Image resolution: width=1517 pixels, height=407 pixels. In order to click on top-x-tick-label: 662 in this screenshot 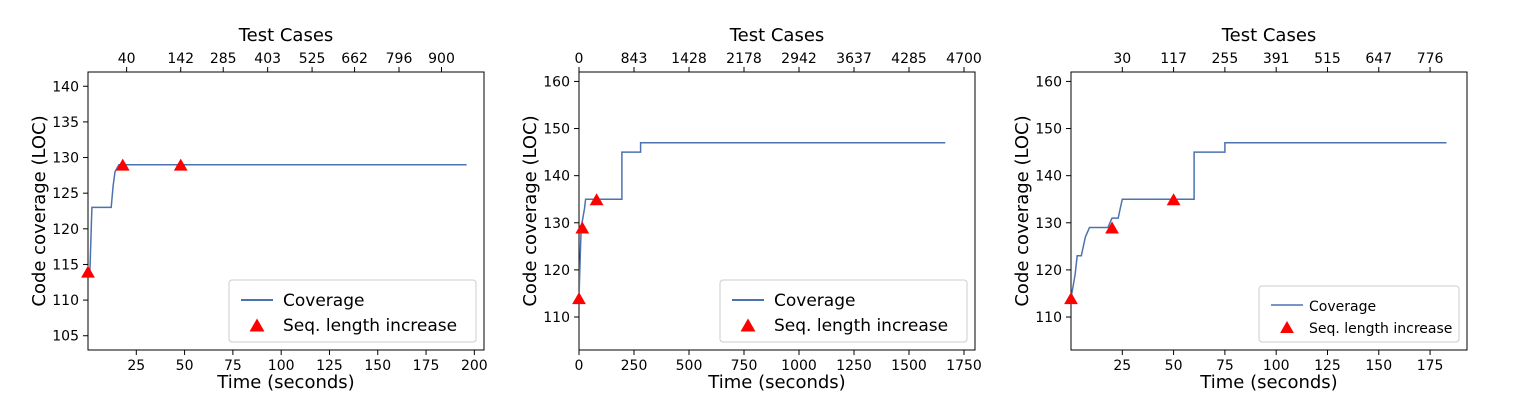, I will do `click(354, 59)`.